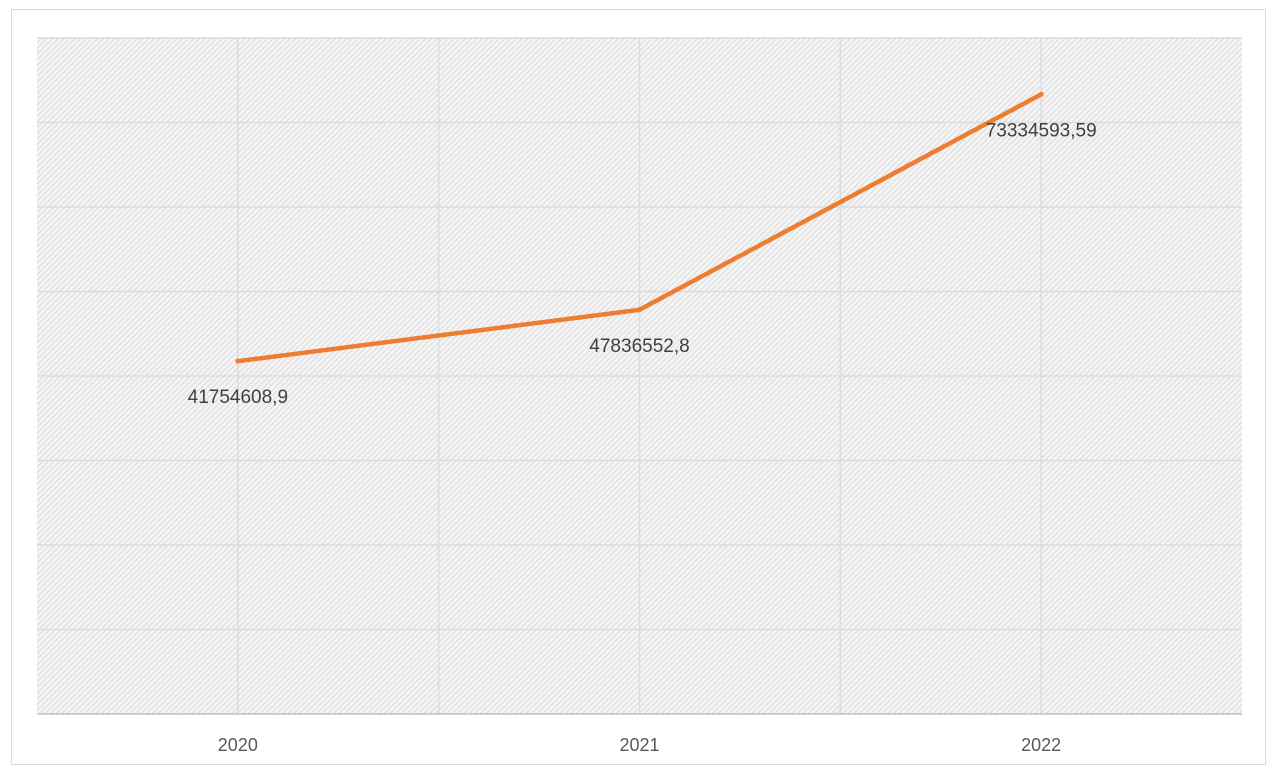  Describe the element at coordinates (1041, 745) in the screenshot. I see `x-tick-label: 2022` at that location.